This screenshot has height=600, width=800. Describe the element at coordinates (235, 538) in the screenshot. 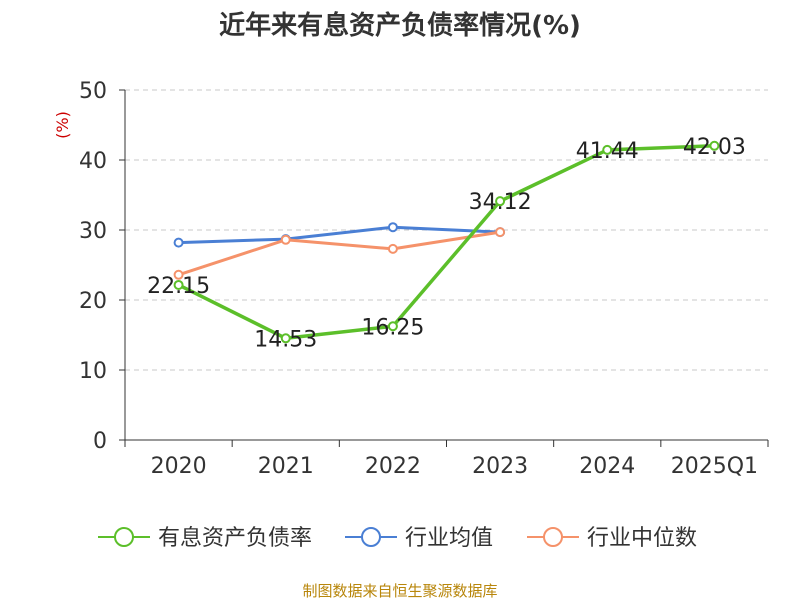

I see `legend-label-0: 有息资产负债率` at that location.